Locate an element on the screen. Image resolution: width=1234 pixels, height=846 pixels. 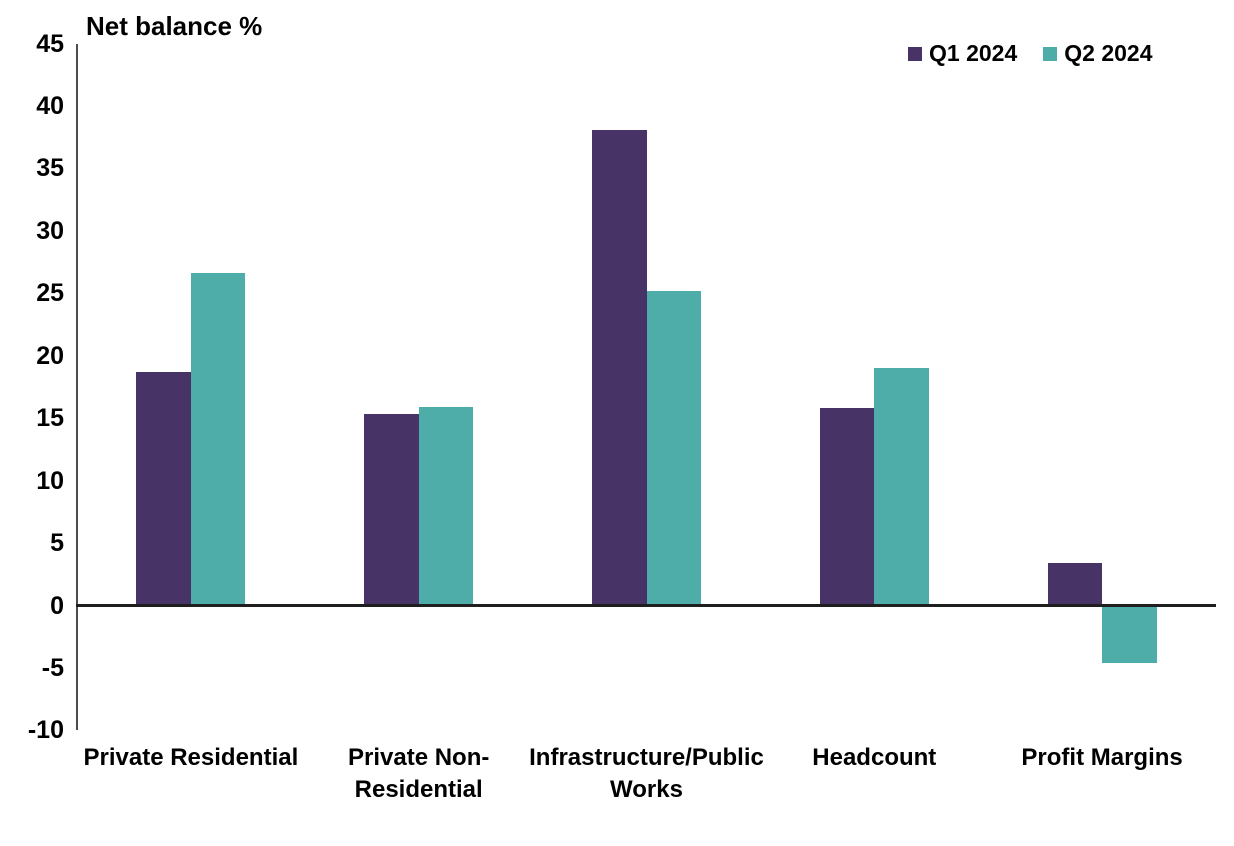
legend: Q1 2024 Q2 2024 is located at coordinates (1030, 53).